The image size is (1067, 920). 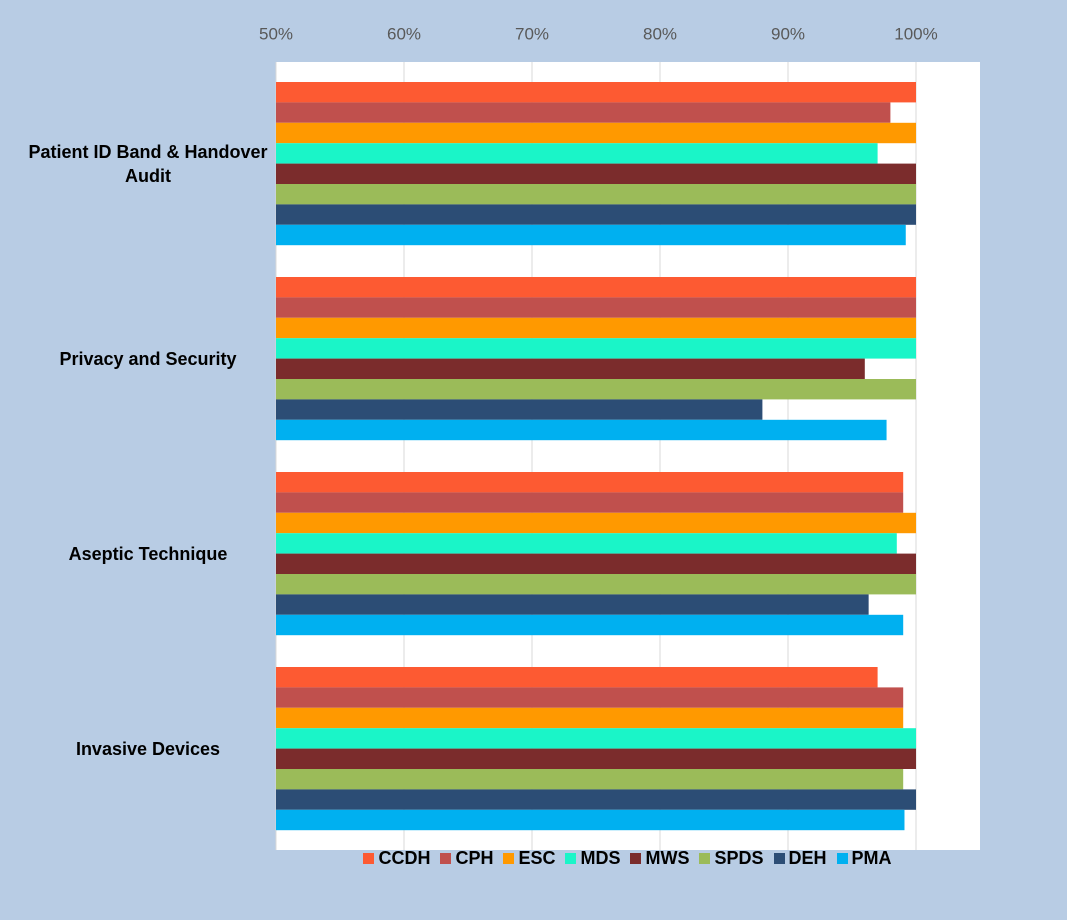 I want to click on legend-item: ESC, so click(x=529, y=858).